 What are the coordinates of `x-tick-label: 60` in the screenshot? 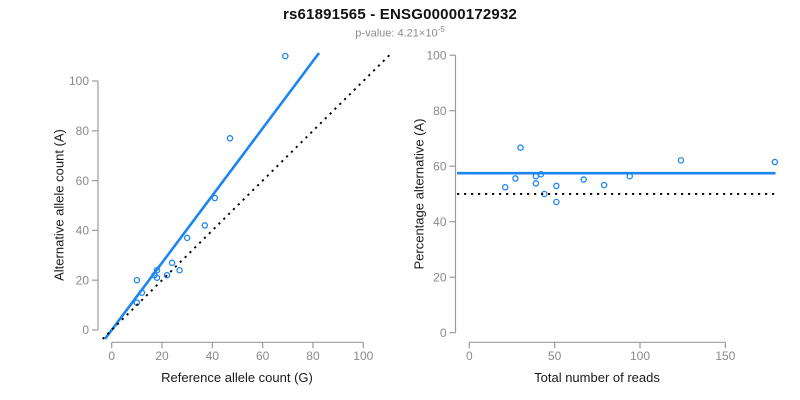 It's located at (263, 356).